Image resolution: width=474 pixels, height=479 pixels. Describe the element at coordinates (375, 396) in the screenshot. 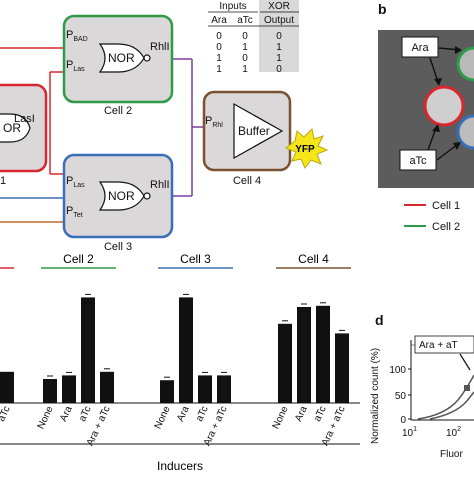

I see `histogram-ylabel: Normalized count (%)` at that location.